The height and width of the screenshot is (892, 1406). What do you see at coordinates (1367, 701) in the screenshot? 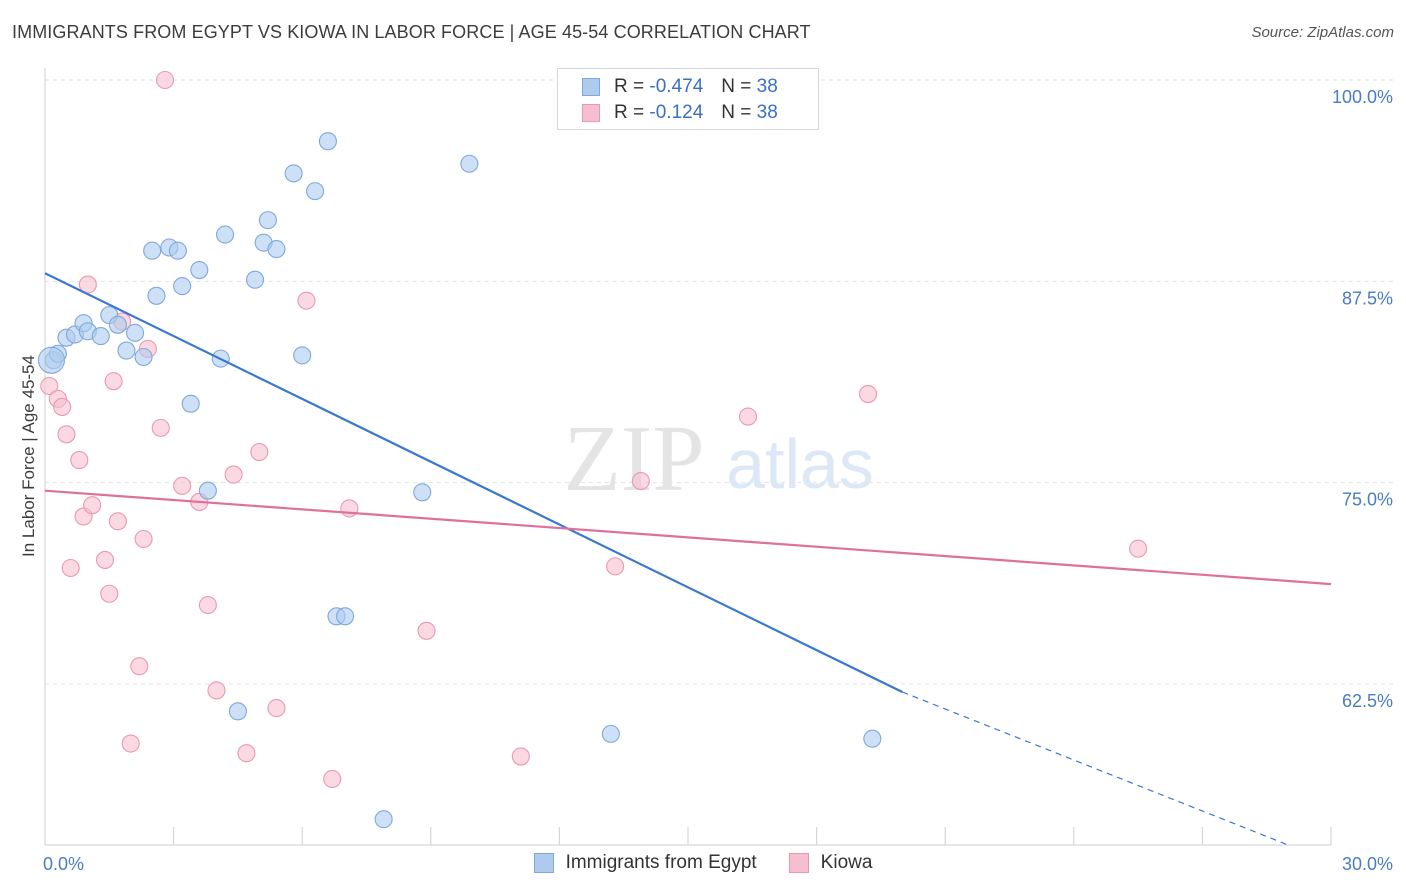
I see `y-tick-label-3: 62.5%` at bounding box center [1367, 701].